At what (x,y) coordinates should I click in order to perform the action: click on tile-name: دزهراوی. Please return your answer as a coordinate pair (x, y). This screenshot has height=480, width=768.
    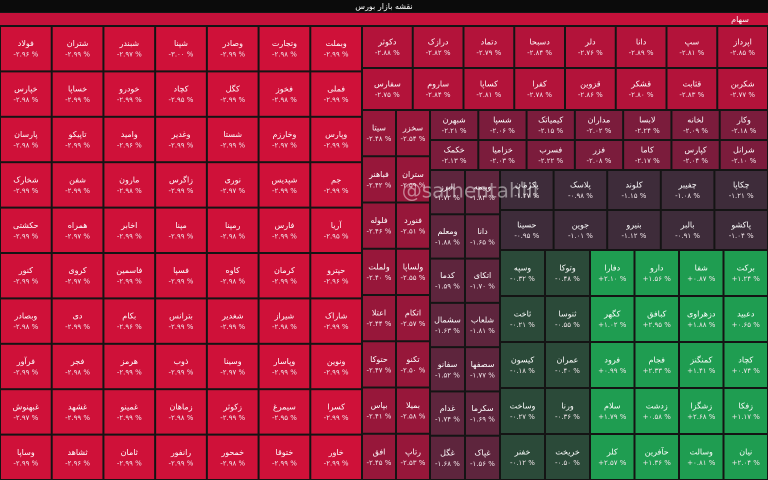
    Looking at the image, I should click on (701, 314).